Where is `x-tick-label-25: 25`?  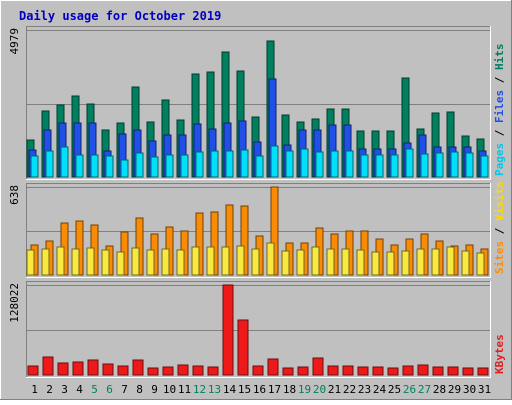 x-tick-label-25: 25 is located at coordinates (394, 389).